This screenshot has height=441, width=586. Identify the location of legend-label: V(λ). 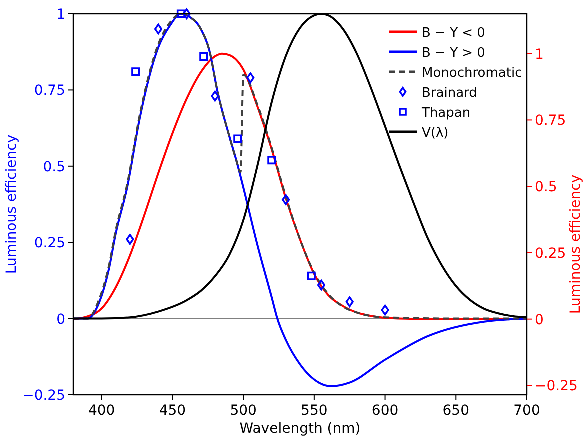
(435, 133).